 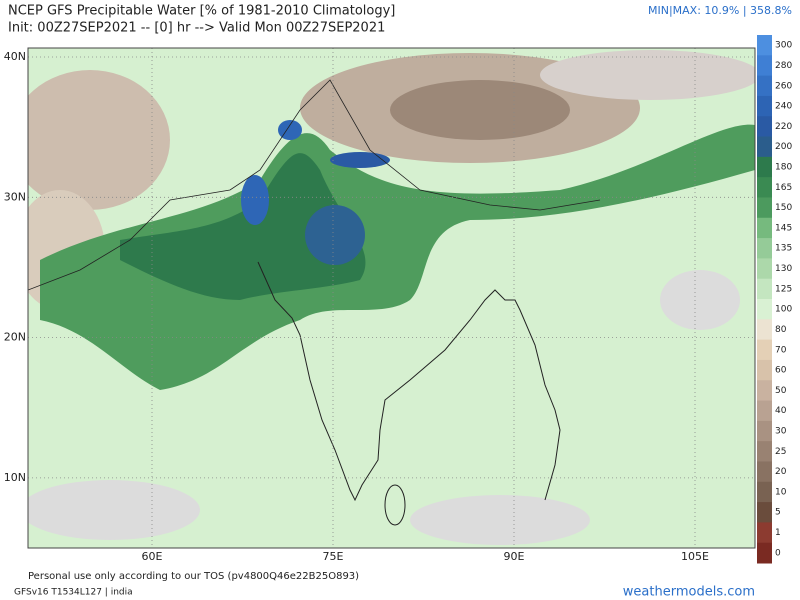 I want to click on lon-label: 75E, so click(x=333, y=556).